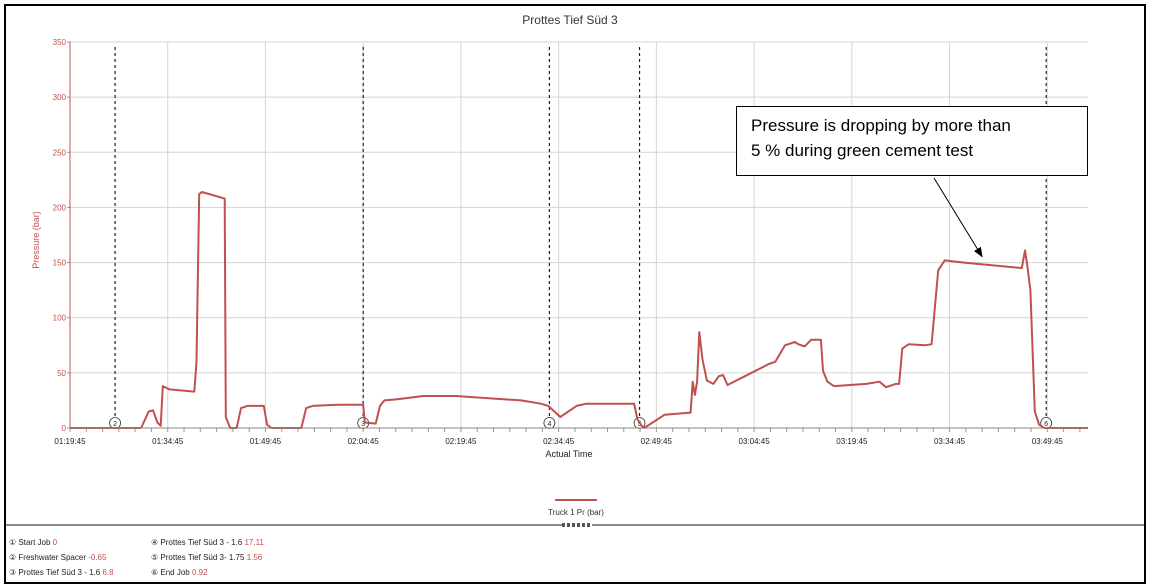 The height and width of the screenshot is (588, 1150). Describe the element at coordinates (60, 97) in the screenshot. I see `y-tick-label: 300` at that location.